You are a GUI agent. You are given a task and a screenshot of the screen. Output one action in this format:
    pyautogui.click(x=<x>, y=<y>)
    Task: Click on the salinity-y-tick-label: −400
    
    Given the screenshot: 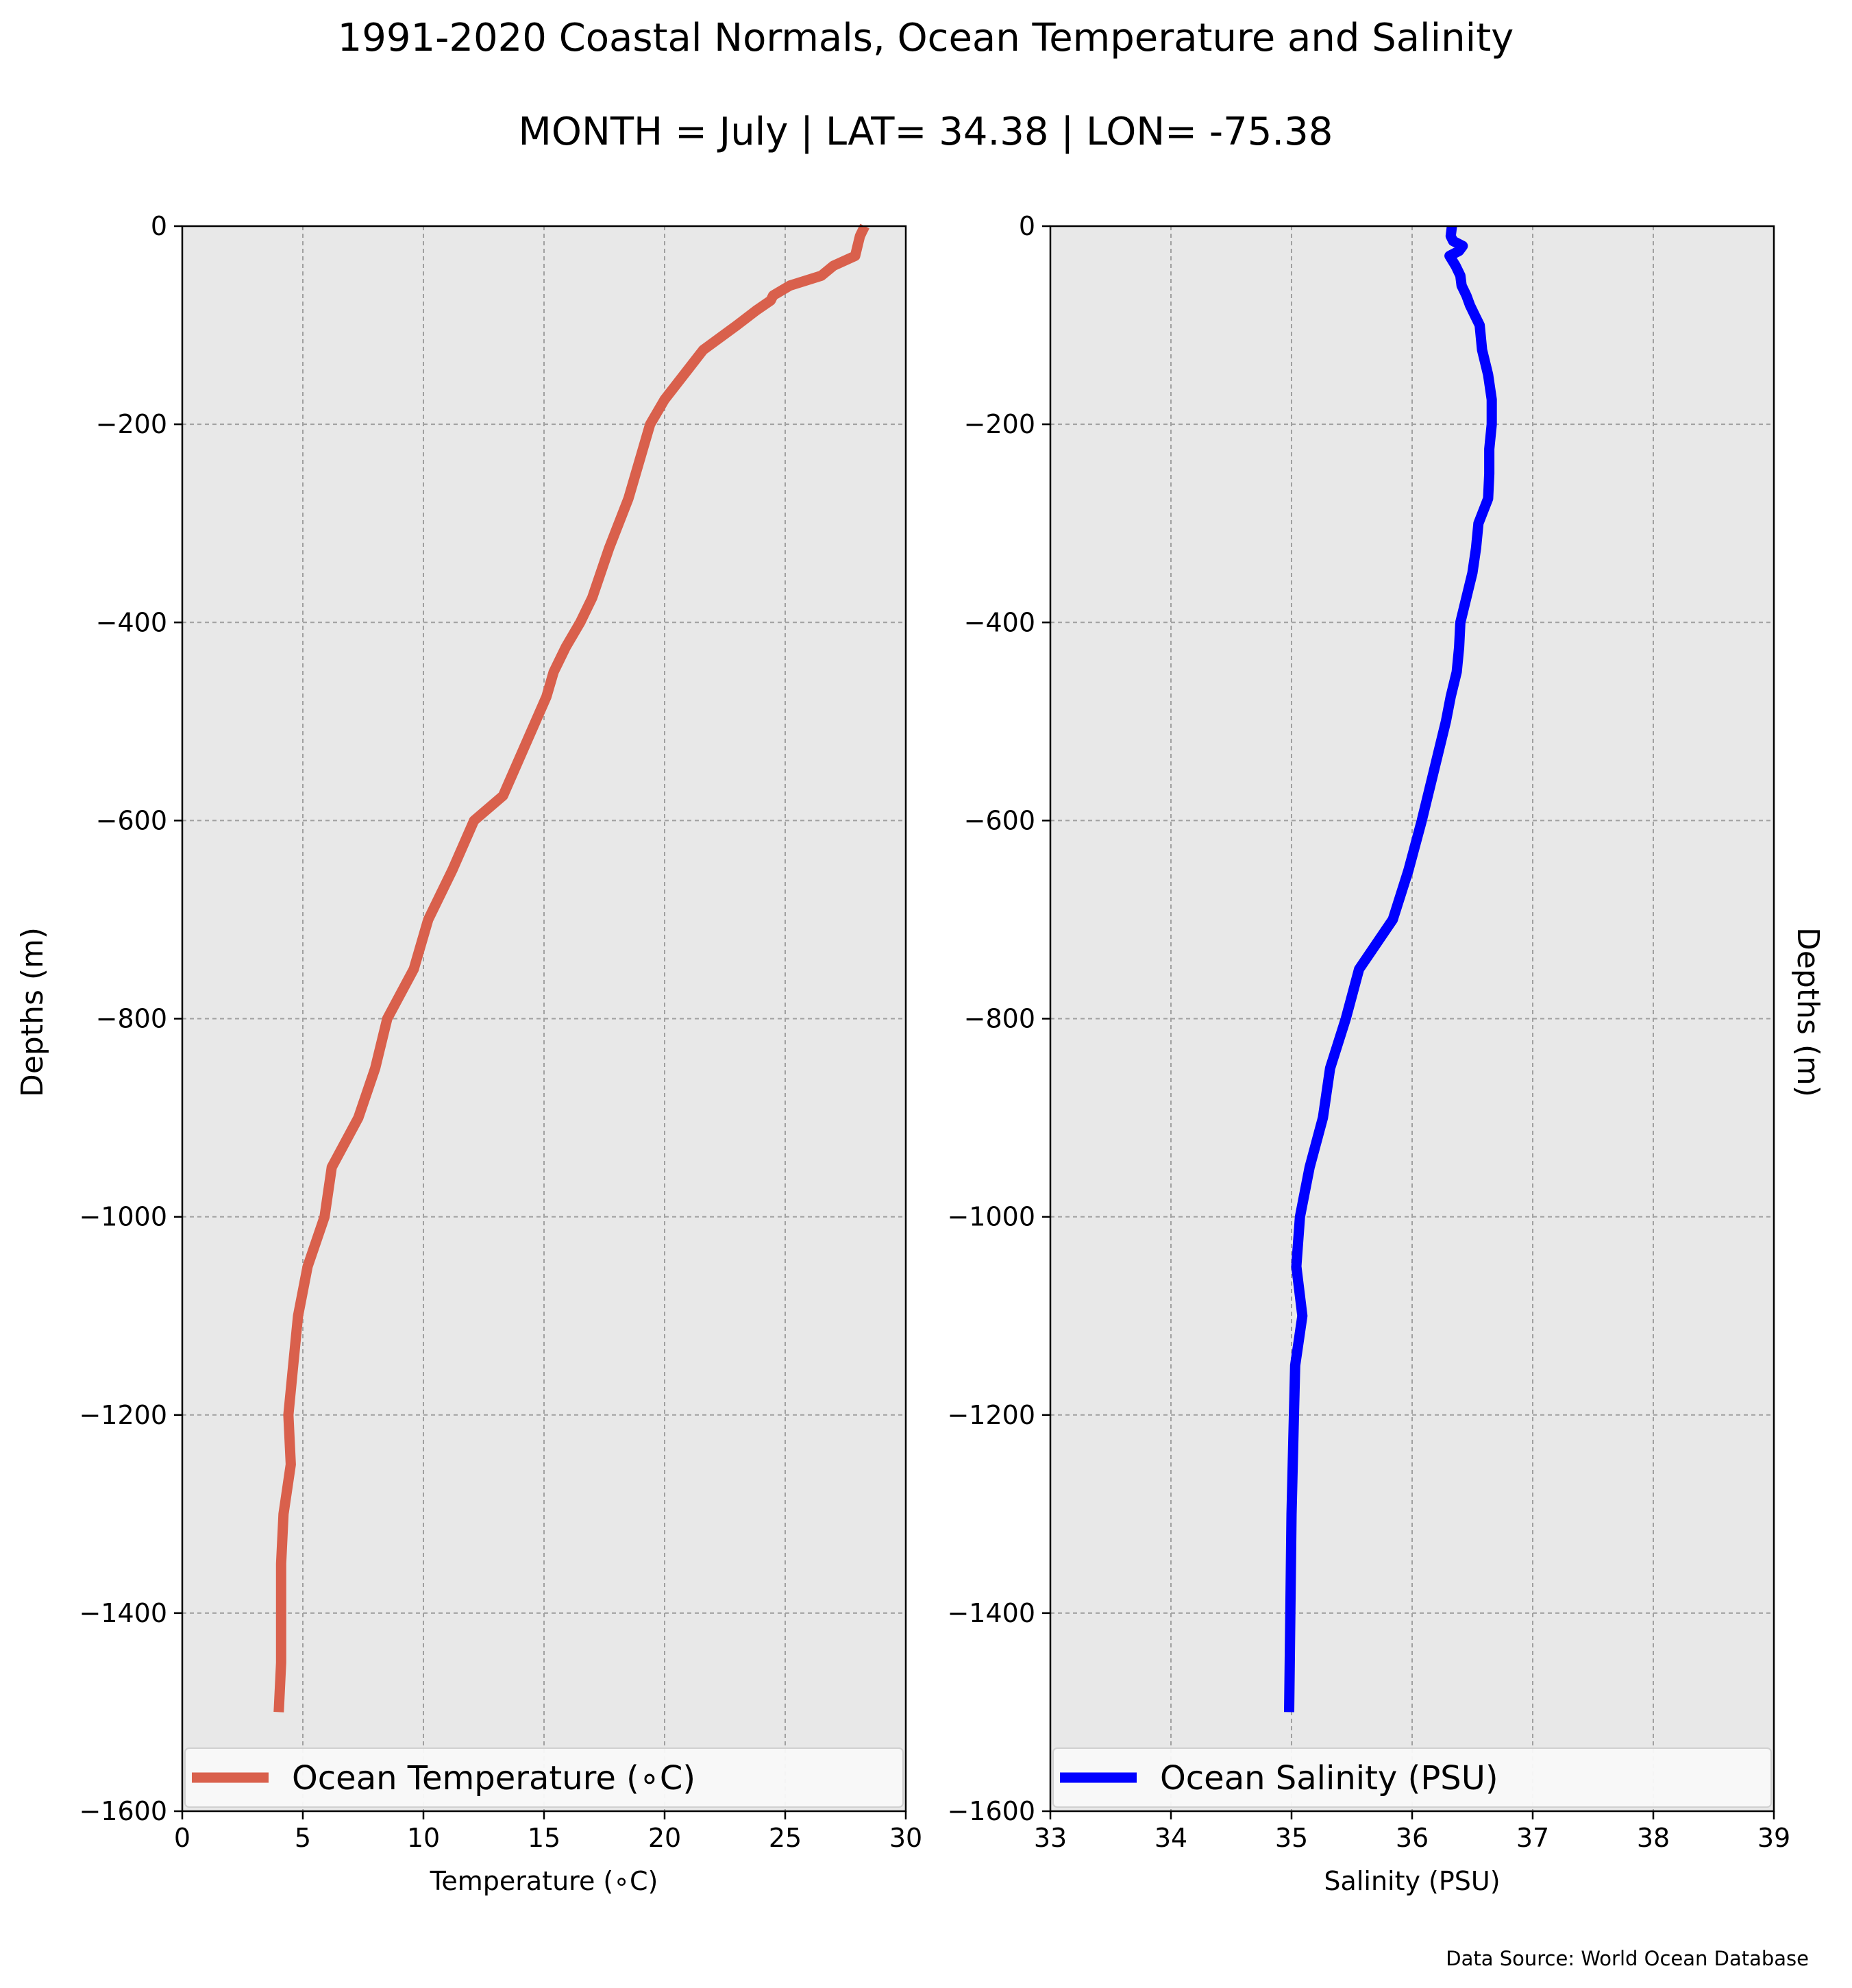 What is the action you would take?
    pyautogui.click(x=999, y=622)
    